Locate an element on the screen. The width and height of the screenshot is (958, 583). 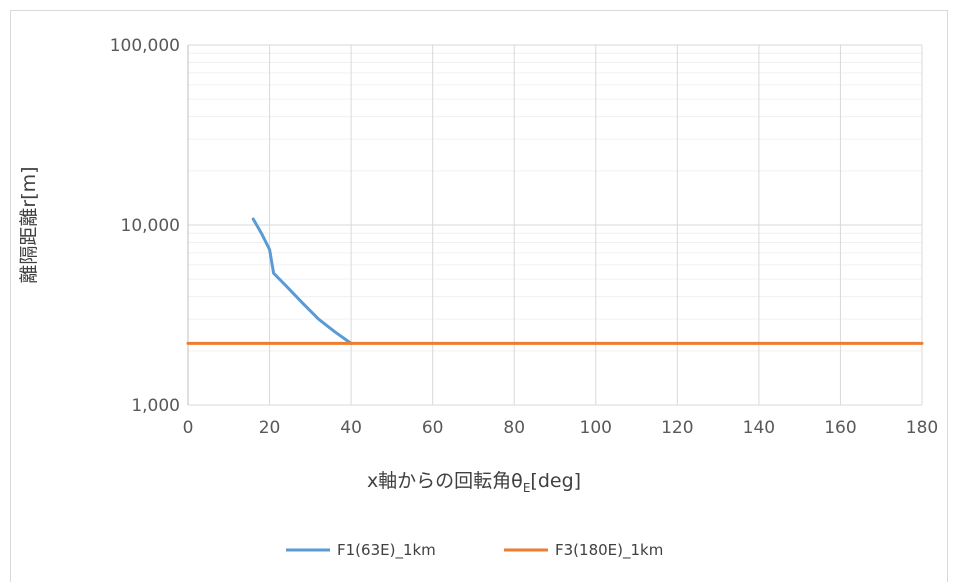
x-tick-label: 160 is located at coordinates (840, 428).